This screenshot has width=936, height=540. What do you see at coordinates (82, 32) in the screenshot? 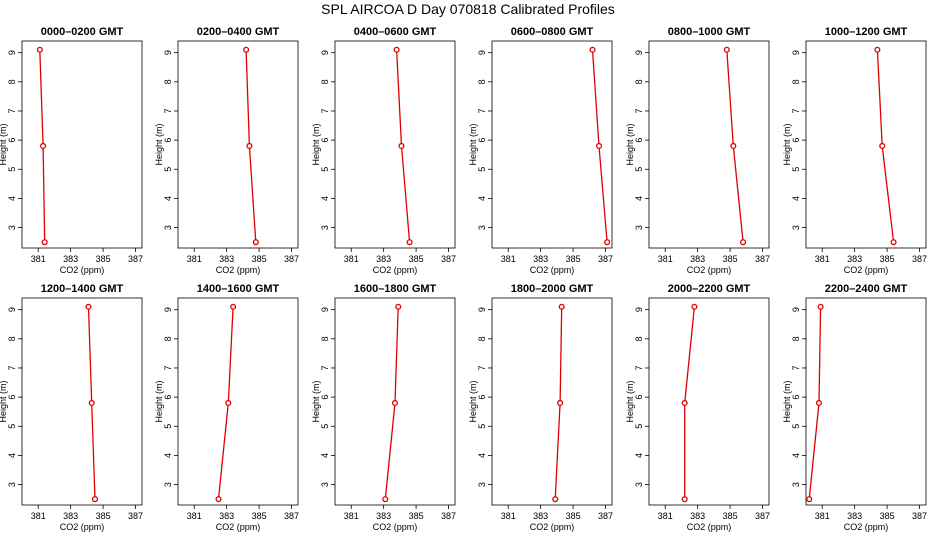
I see `panel-title: 0000–0200 GMT` at bounding box center [82, 32].